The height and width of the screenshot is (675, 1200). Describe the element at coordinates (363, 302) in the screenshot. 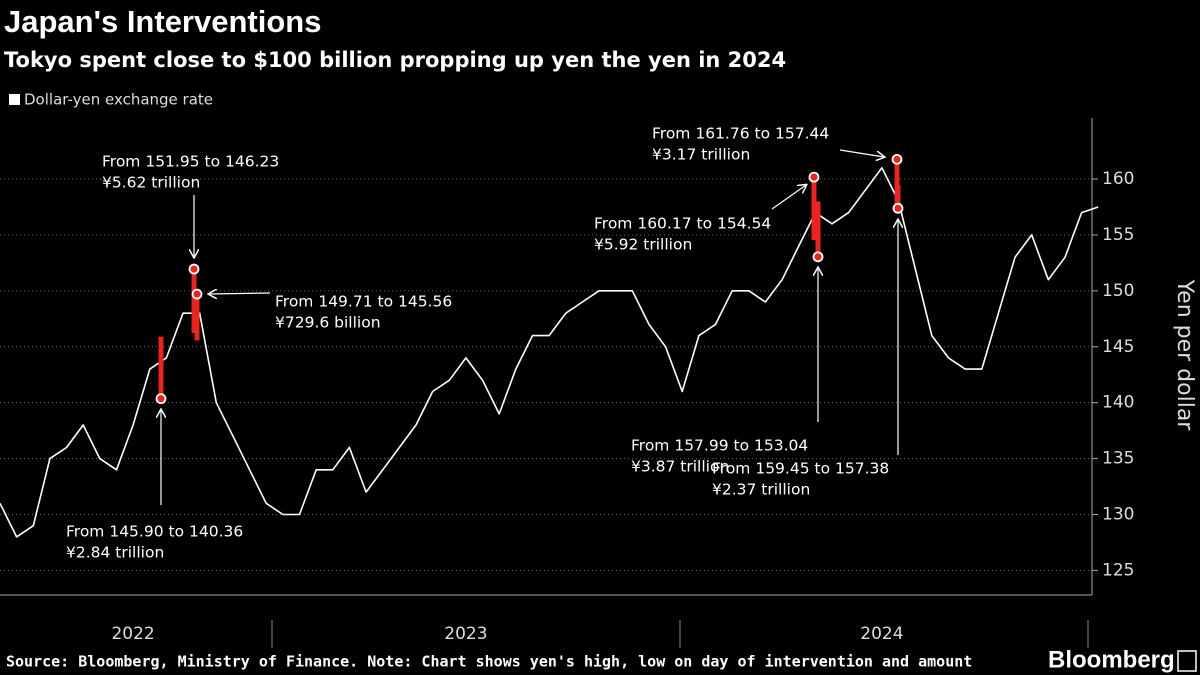

I see `annotation-text: From 149.71 to 145.56` at that location.